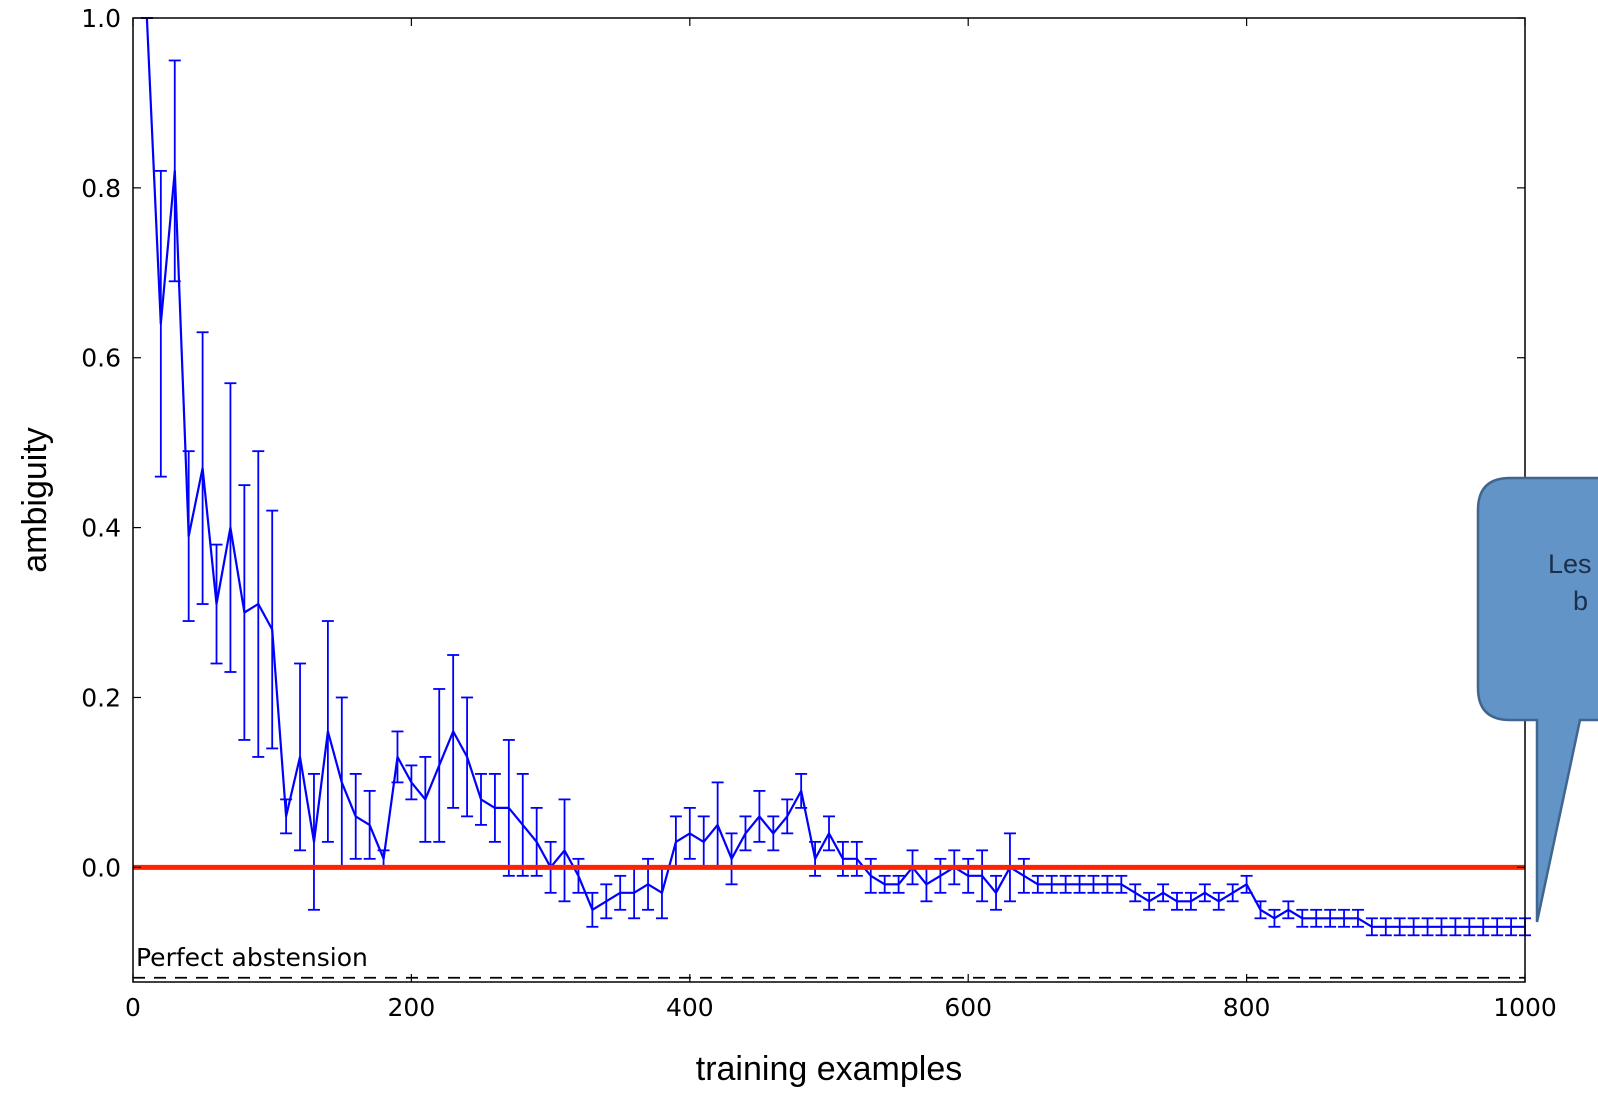 The image size is (1598, 1094). Describe the element at coordinates (1570, 564) in the screenshot. I see `callout-text-line-1: Les` at that location.